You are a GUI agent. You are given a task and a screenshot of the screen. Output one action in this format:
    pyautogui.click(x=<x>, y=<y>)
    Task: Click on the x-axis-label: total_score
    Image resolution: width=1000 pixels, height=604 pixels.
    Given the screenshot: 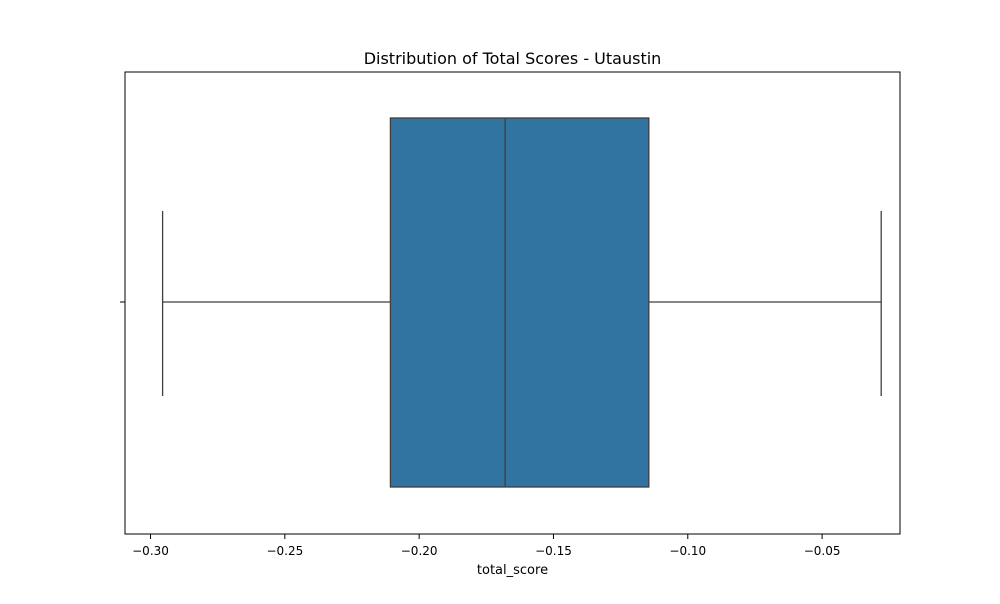 What is the action you would take?
    pyautogui.click(x=512, y=570)
    